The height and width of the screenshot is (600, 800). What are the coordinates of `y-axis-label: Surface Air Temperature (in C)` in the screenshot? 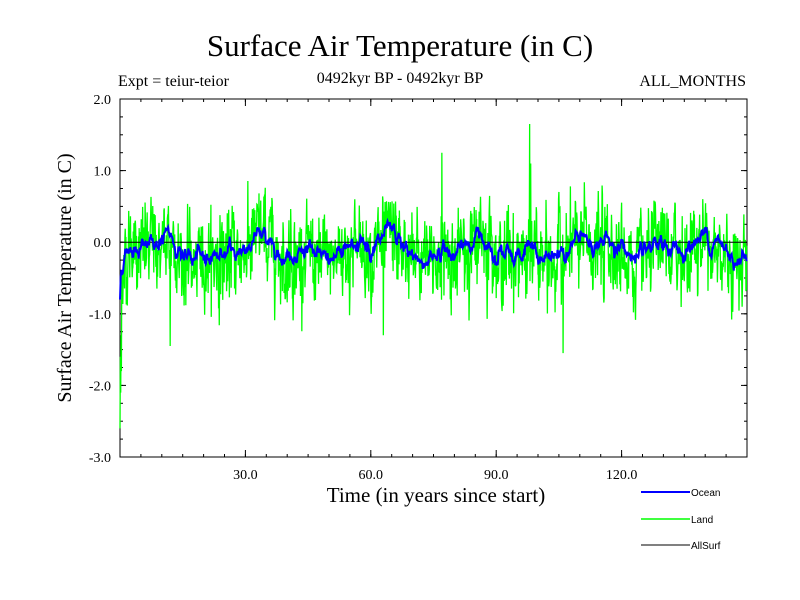 It's located at (65, 277).